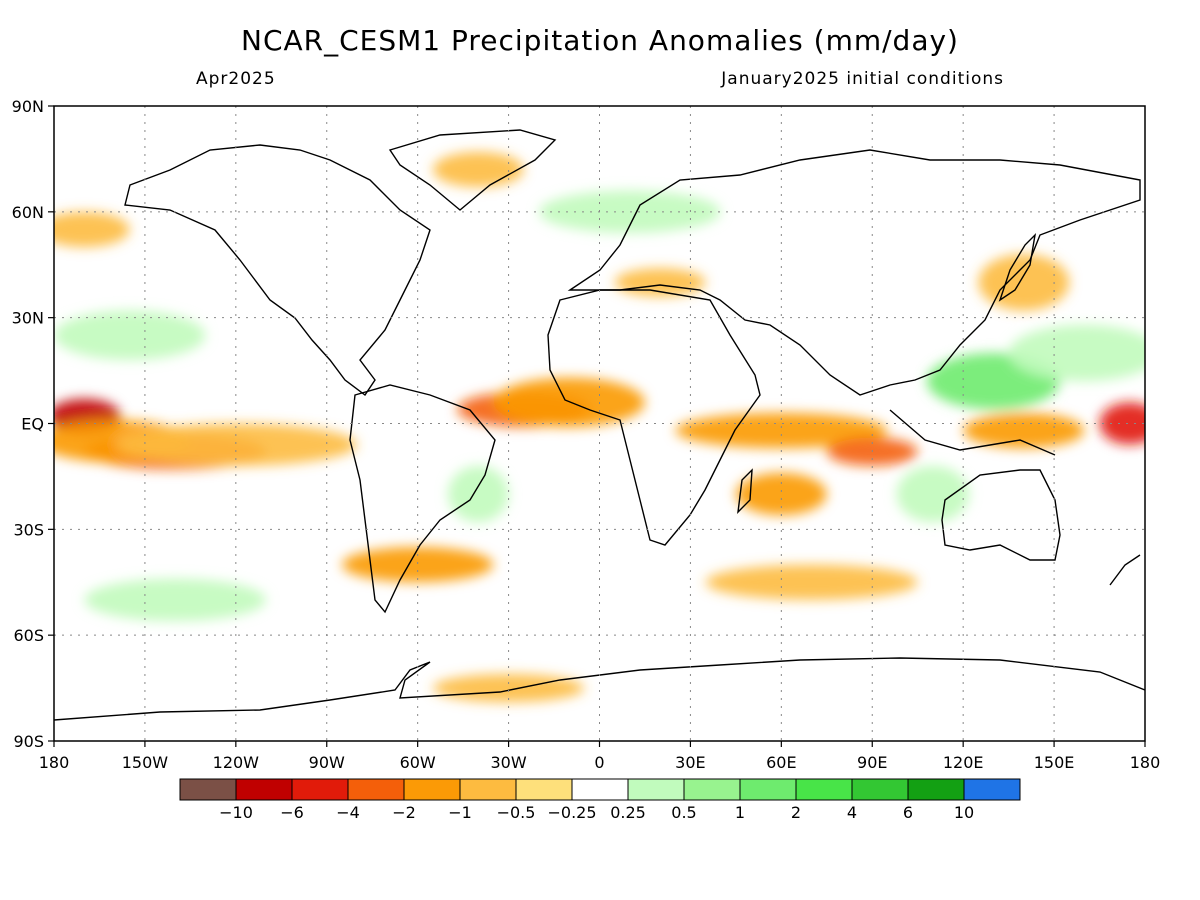 This screenshot has height=900, width=1200. Describe the element at coordinates (963, 762) in the screenshot. I see `lon-label-120E: 120E` at that location.